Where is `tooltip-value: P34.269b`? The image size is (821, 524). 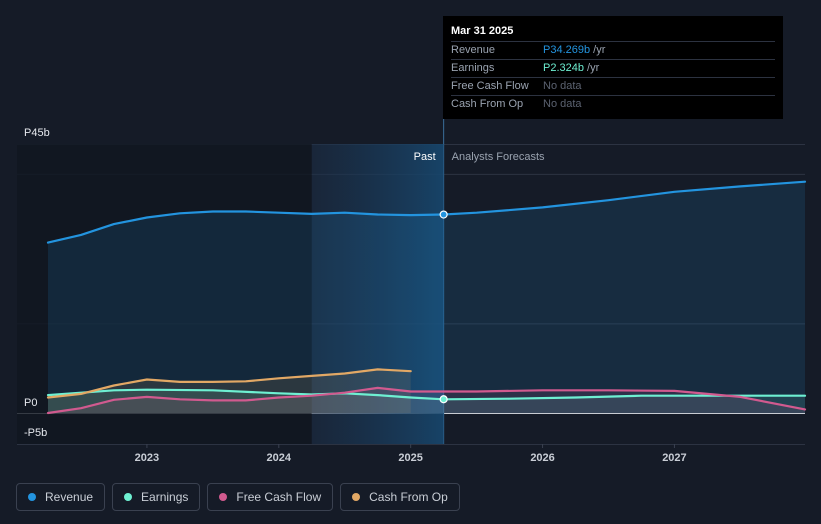
tooltip-value: P34.269b is located at coordinates (567, 50).